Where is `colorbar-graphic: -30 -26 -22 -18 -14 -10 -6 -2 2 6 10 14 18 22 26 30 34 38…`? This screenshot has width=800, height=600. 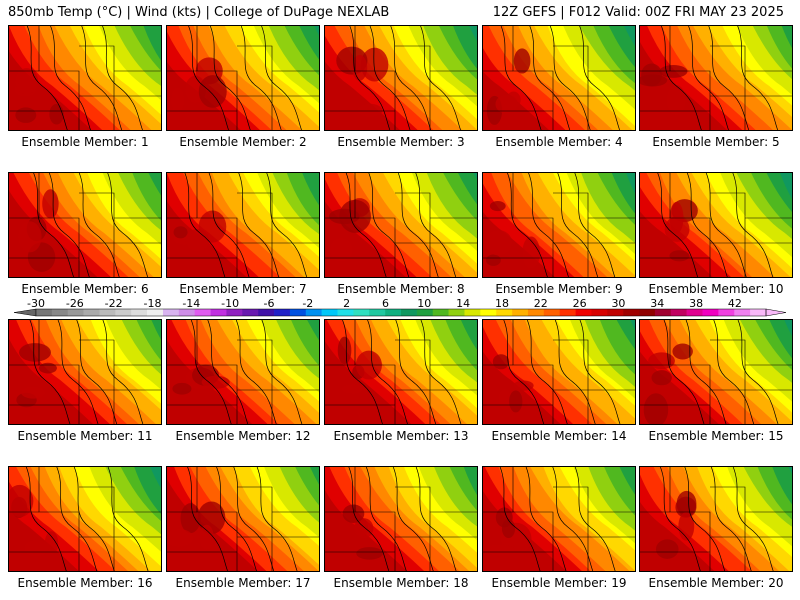 colorbar-graphic: -30 -26 -22 -18 -14 -10 -6 -2 2 6 10 14 18 22 26 30 34 38… is located at coordinates (400, 307).